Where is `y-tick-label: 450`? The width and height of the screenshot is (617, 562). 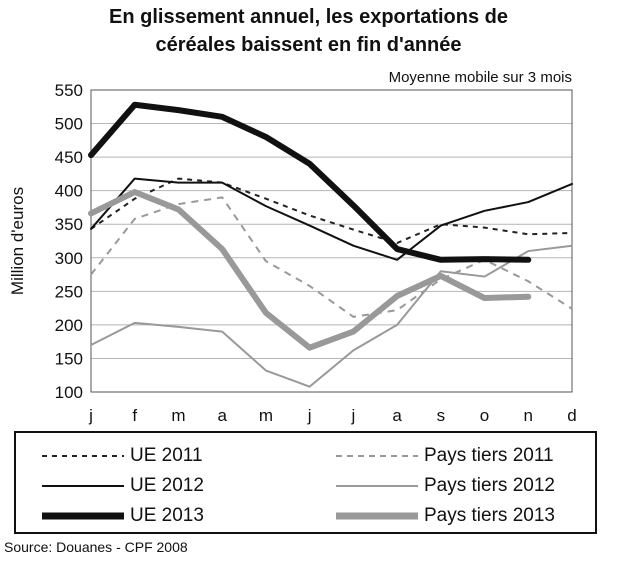 y-tick-label: 450 is located at coordinates (69, 157).